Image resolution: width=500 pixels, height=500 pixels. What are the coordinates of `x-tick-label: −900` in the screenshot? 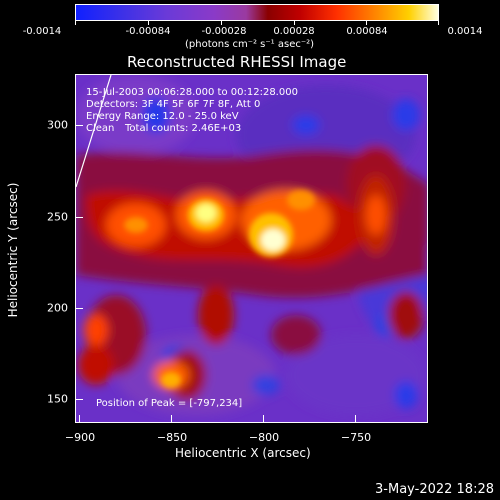 It's located at (80, 437).